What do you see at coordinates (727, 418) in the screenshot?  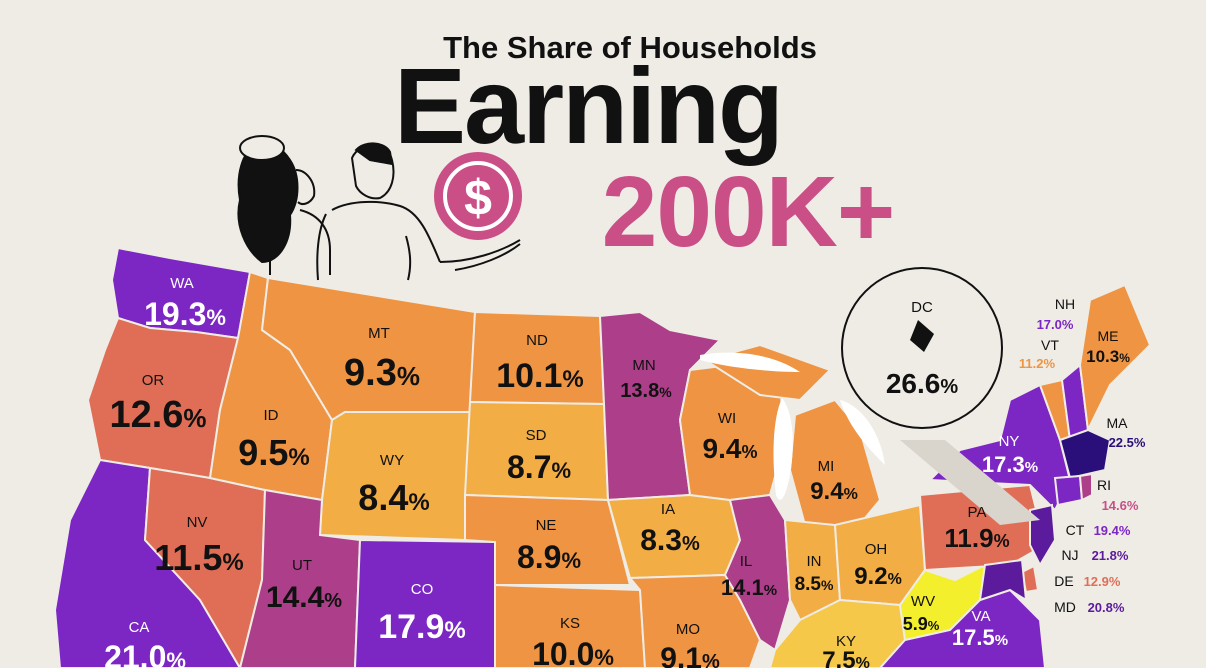 I see `label-wi-abbr: WI` at bounding box center [727, 418].